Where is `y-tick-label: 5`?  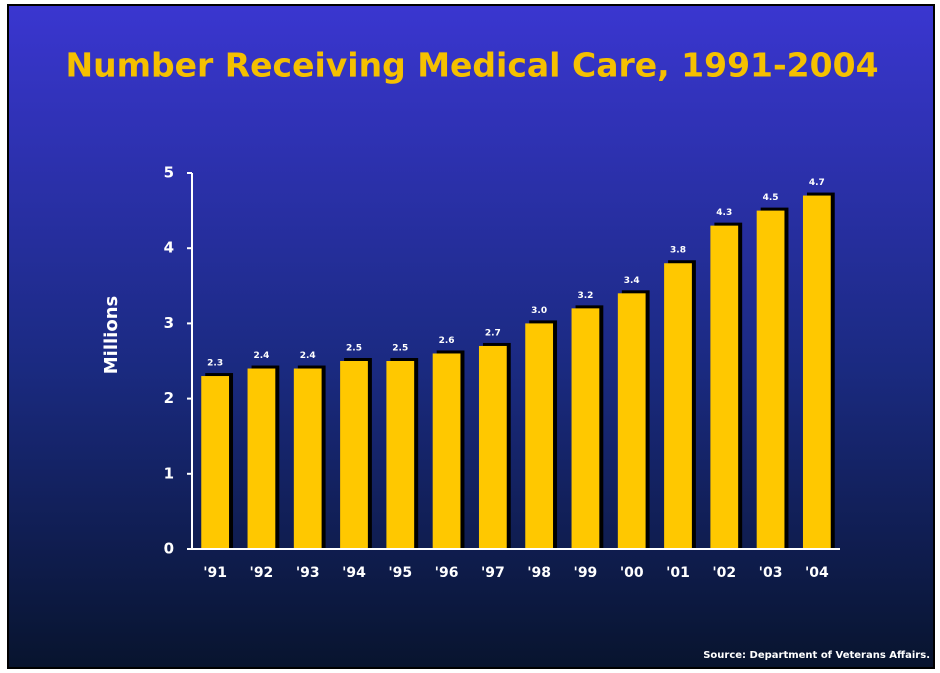 y-tick-label: 5 is located at coordinates (169, 173).